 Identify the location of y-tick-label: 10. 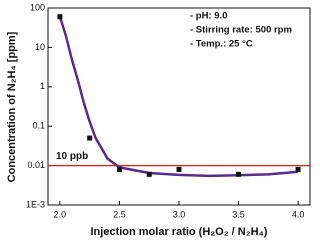
(40, 47).